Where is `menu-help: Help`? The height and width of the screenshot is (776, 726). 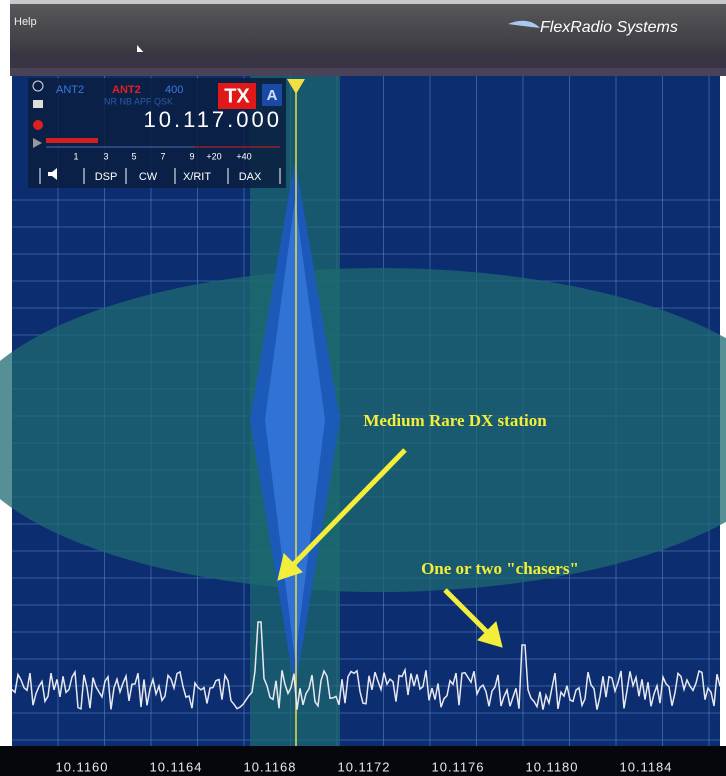 menu-help: Help is located at coordinates (25, 22).